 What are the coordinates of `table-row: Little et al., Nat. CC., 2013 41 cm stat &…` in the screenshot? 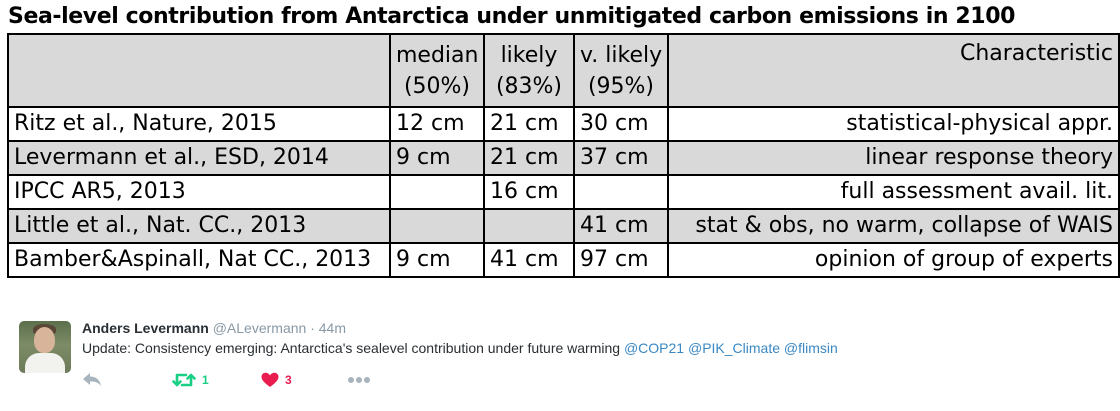 It's located at (563, 226).